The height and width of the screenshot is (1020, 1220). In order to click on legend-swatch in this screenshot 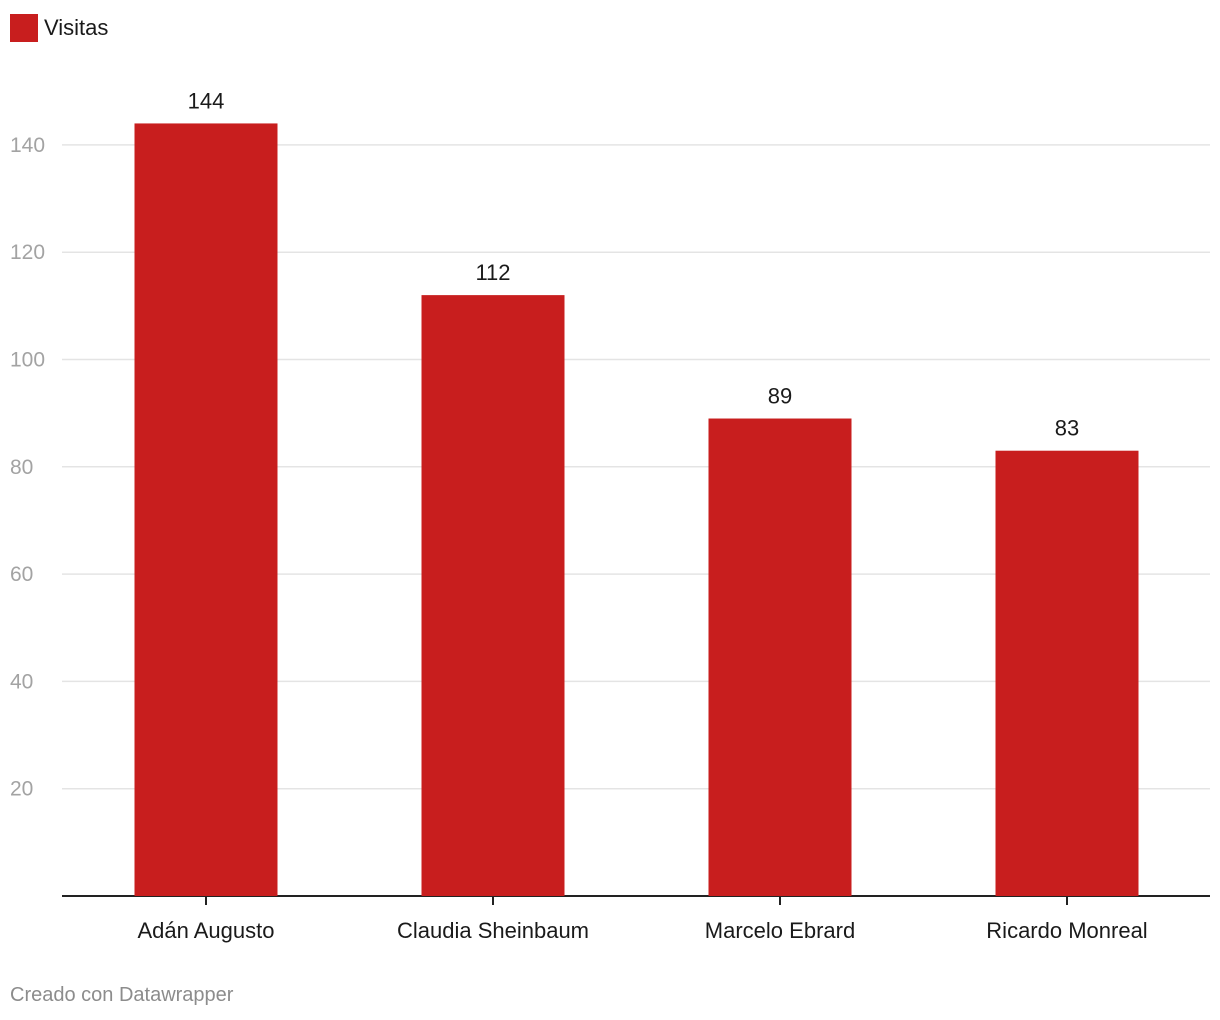, I will do `click(24, 28)`.